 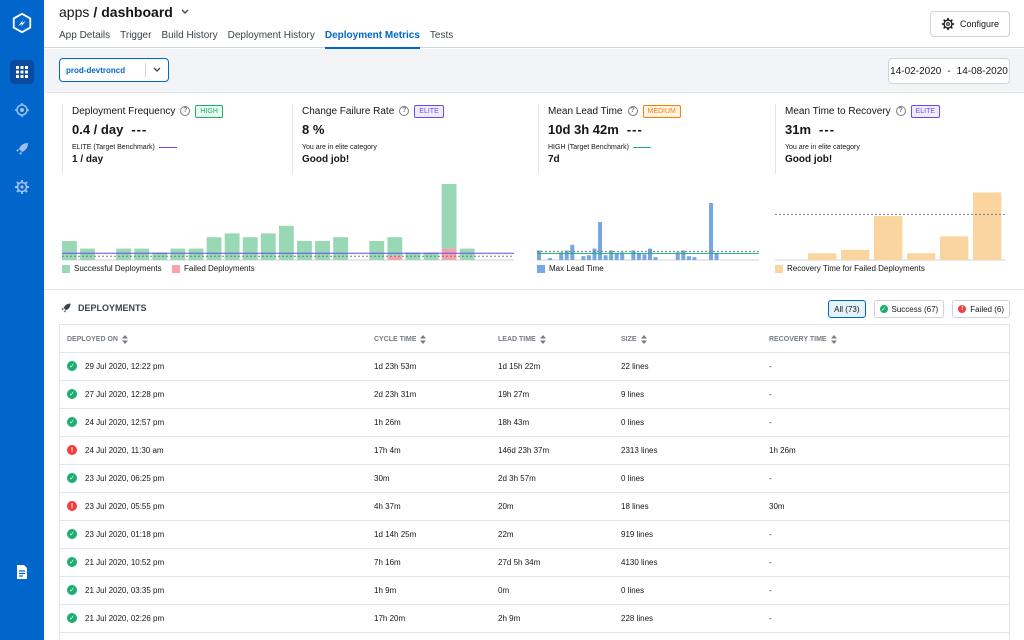 I want to click on date-range-picker: 14-02-2020 - 14-08-2020, so click(x=949, y=71).